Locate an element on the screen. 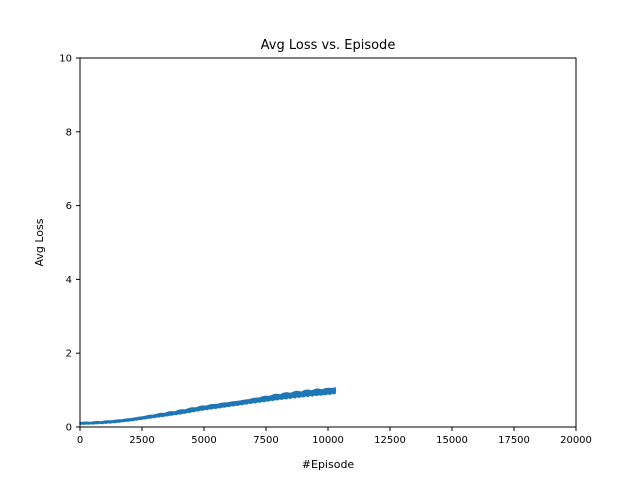 The height and width of the screenshot is (484, 640). x-axis-label: #Episode is located at coordinates (328, 464).